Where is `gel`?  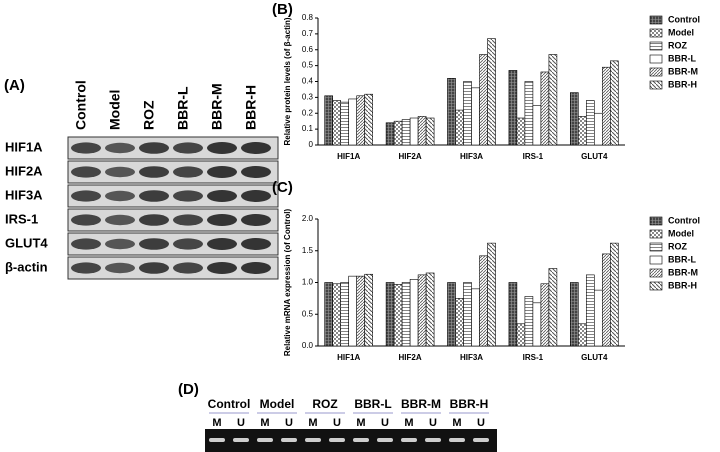 gel is located at coordinates (351, 440).